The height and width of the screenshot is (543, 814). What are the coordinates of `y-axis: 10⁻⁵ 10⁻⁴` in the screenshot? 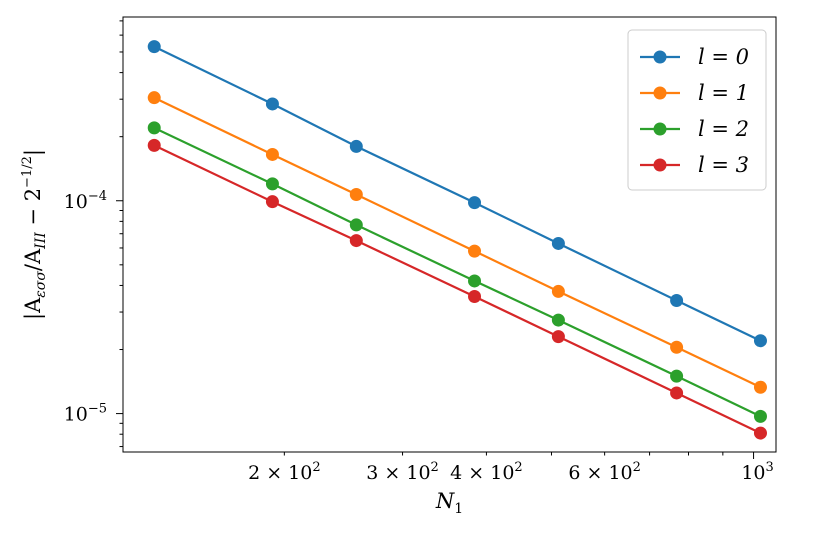 It's located at (93, 234).